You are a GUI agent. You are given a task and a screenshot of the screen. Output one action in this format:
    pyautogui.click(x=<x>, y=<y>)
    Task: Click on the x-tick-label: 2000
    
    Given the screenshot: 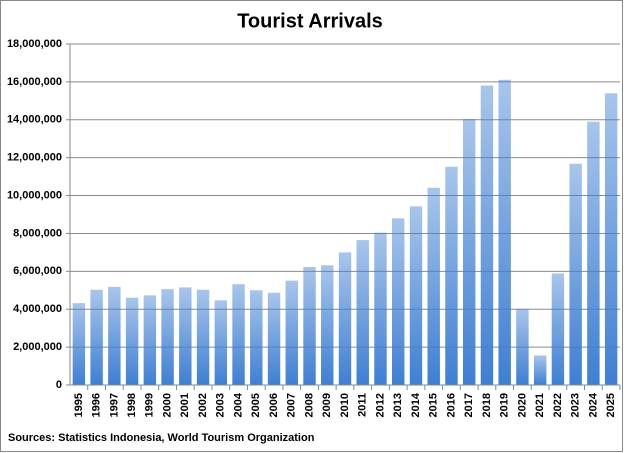 What is the action you would take?
    pyautogui.click(x=167, y=405)
    